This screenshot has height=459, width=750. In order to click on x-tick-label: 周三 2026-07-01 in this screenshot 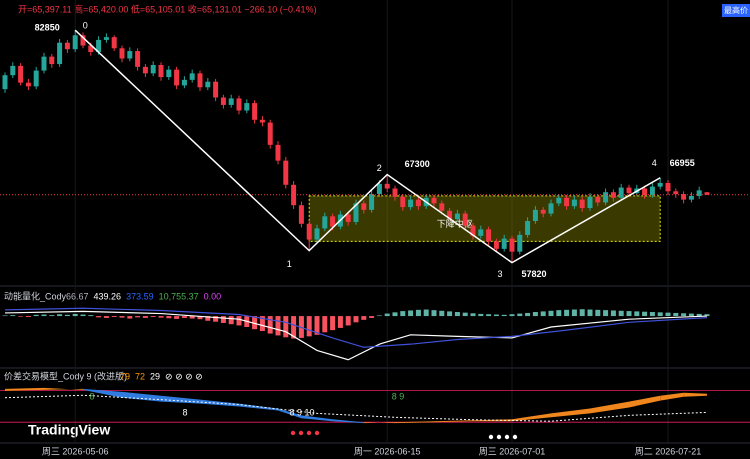, I will do `click(512, 451)`.